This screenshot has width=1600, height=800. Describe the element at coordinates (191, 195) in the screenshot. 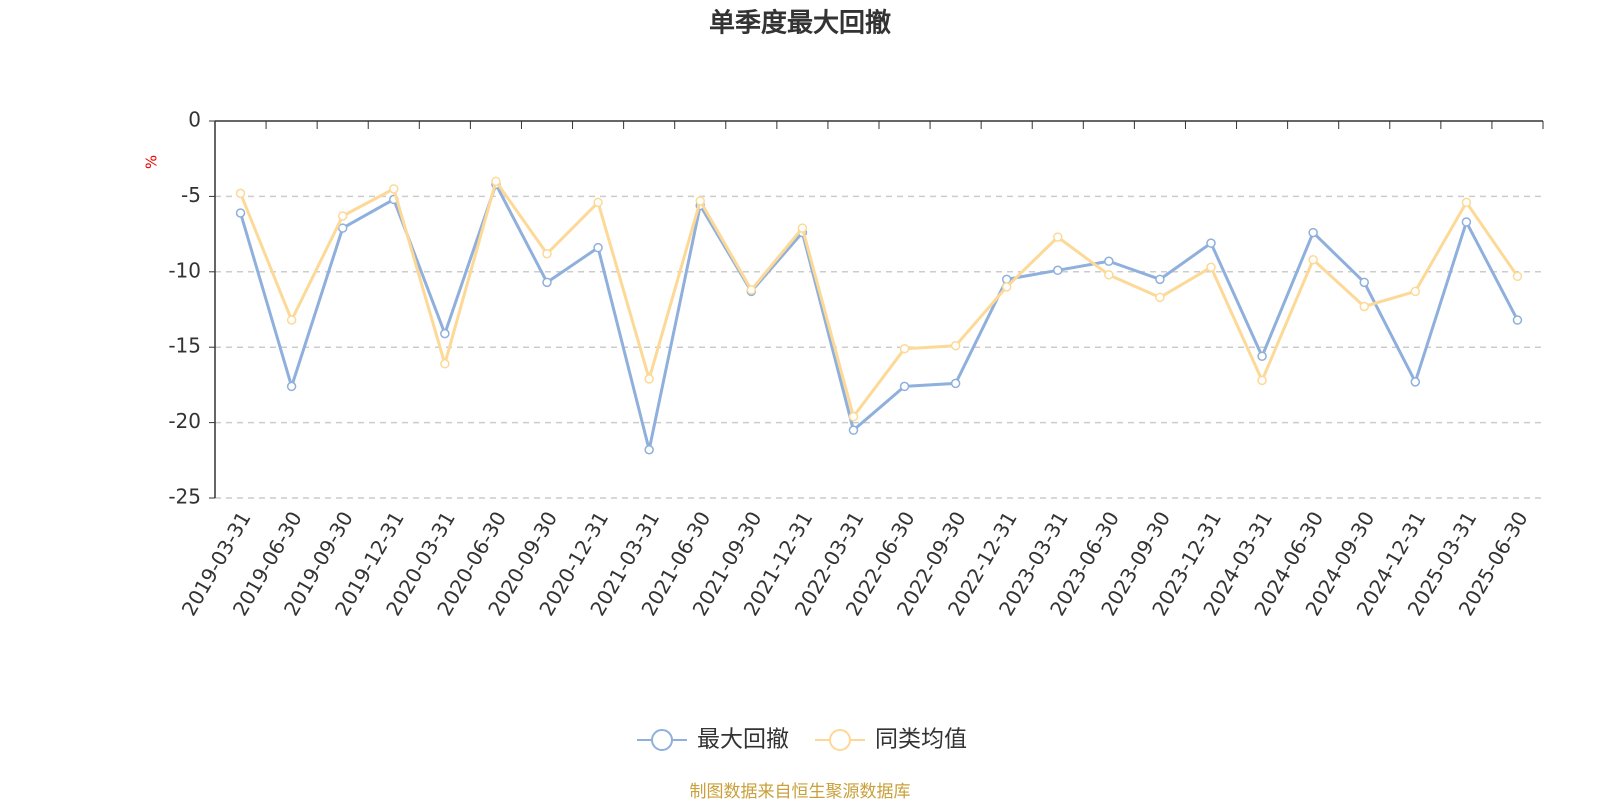

I see `y-tick-label: -5` at that location.